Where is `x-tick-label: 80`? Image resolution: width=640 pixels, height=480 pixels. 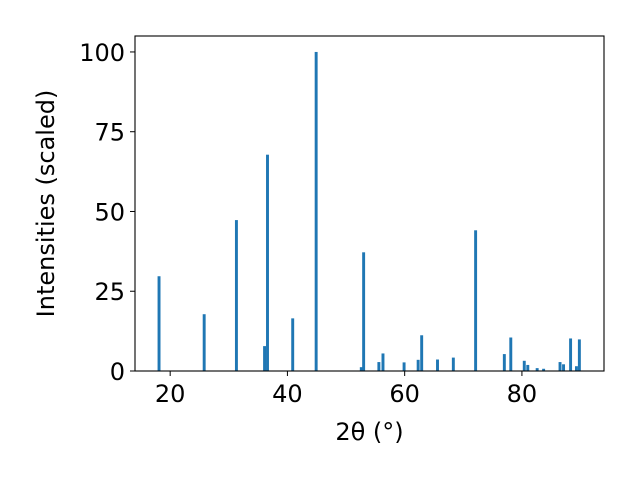 x-tick-label: 80 is located at coordinates (522, 394).